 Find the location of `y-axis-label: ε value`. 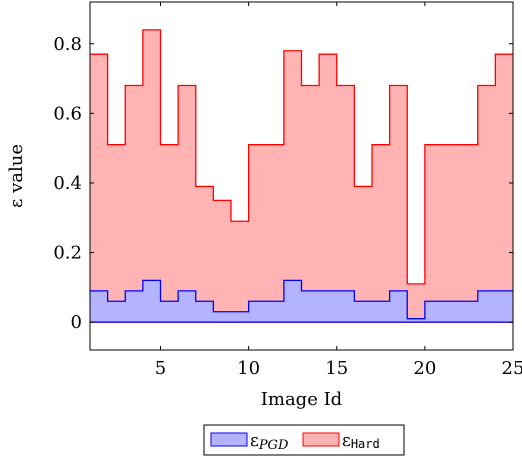

y-axis-label: ε value is located at coordinates (16, 176).